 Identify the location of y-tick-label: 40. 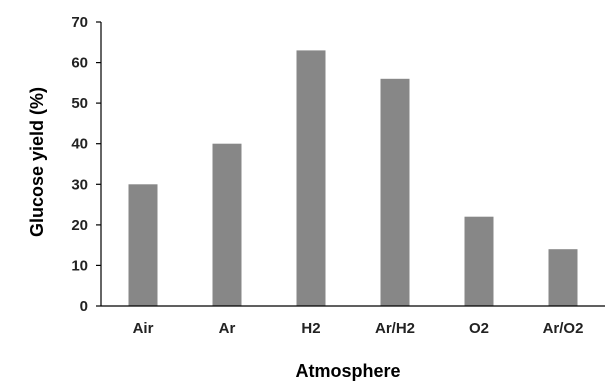
(79, 144).